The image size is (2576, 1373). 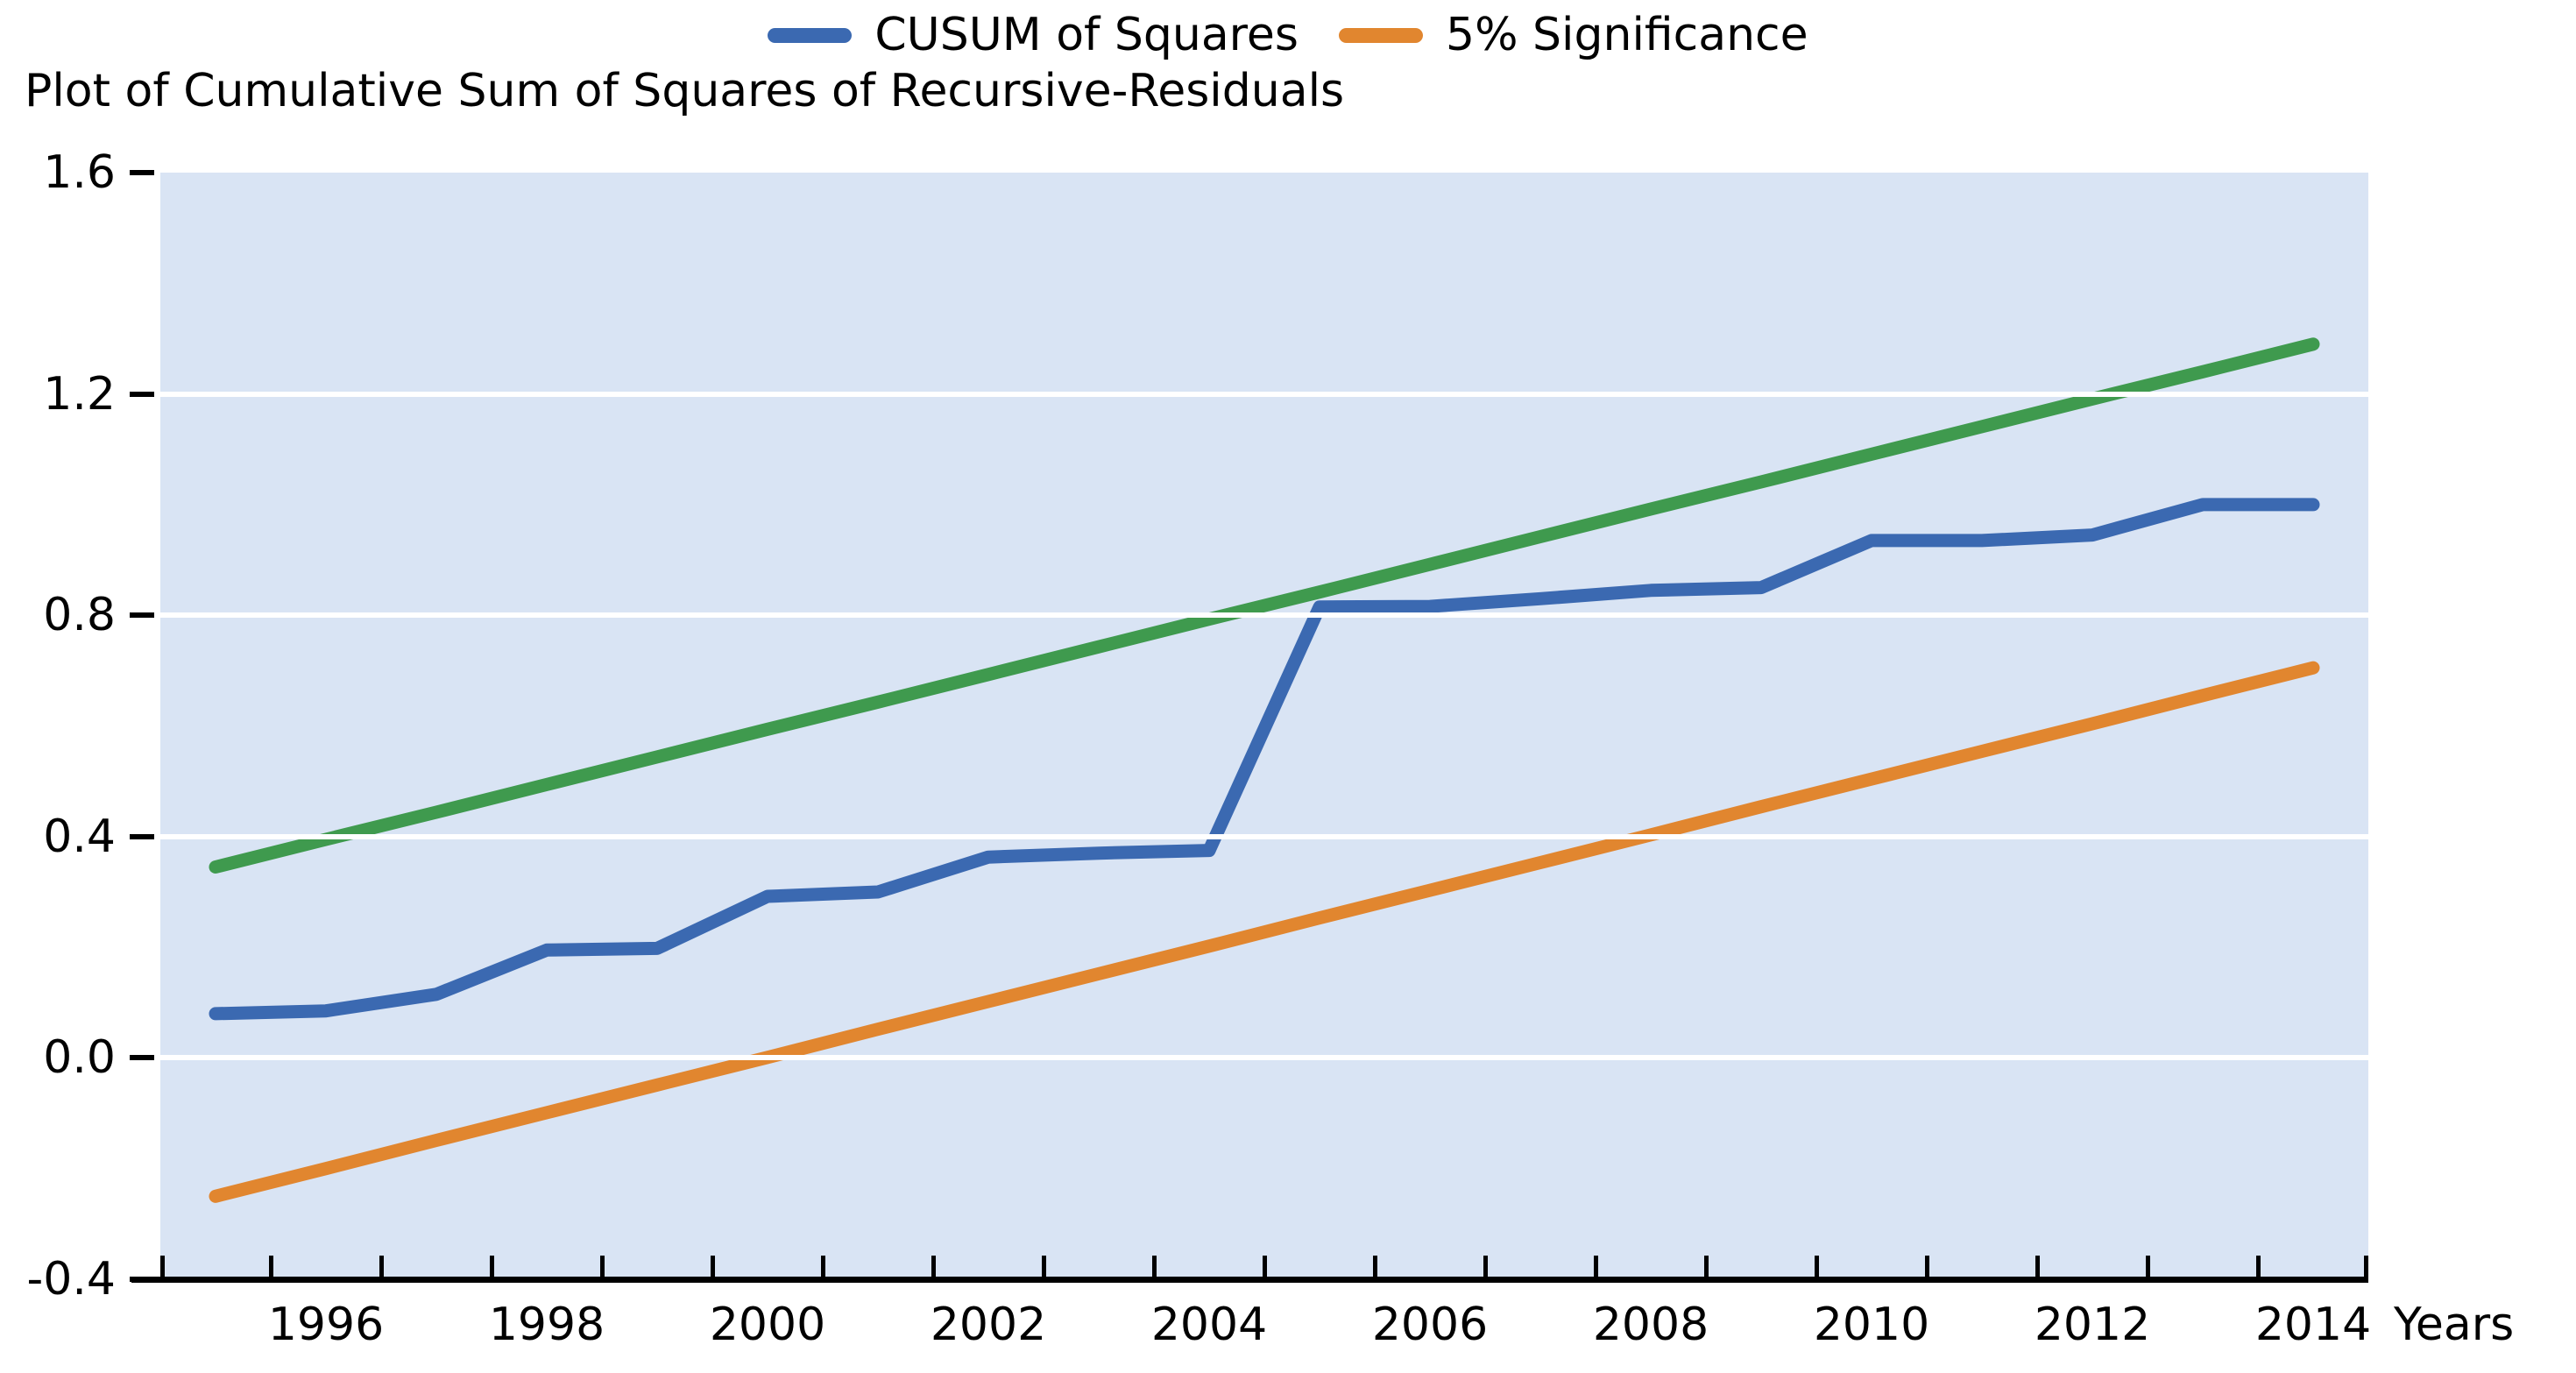 I want to click on x-tick-label: 2008, so click(x=1650, y=1325).